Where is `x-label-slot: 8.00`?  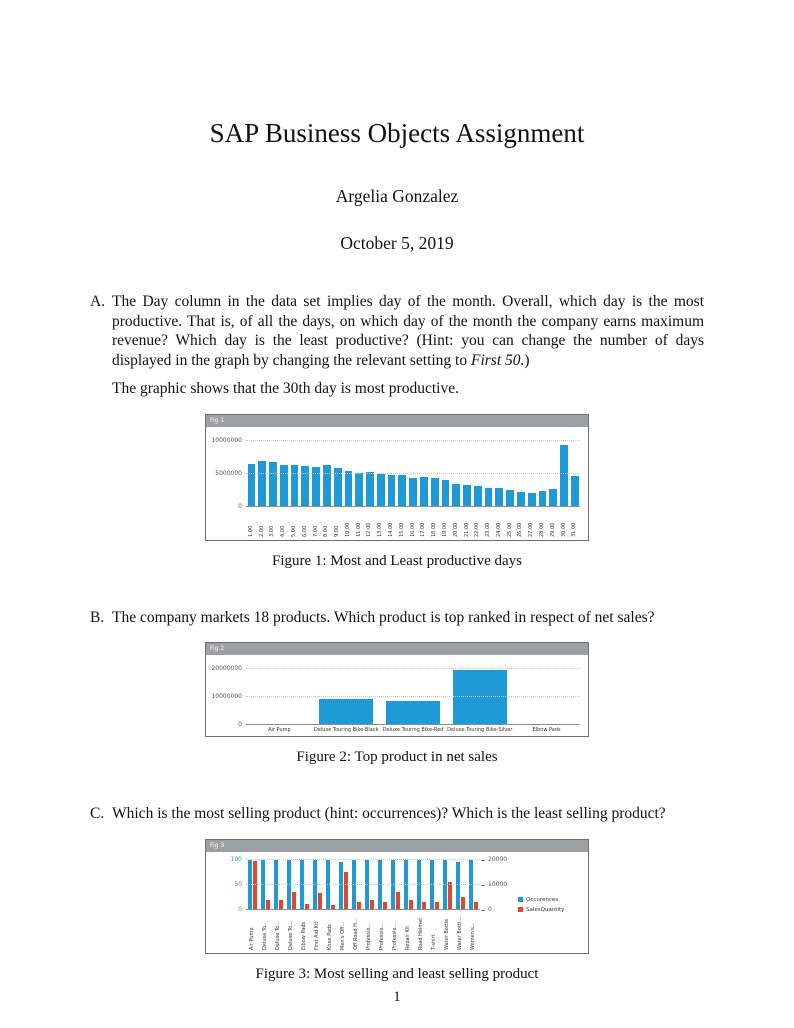
x-label-slot: 8.00 is located at coordinates (326, 521).